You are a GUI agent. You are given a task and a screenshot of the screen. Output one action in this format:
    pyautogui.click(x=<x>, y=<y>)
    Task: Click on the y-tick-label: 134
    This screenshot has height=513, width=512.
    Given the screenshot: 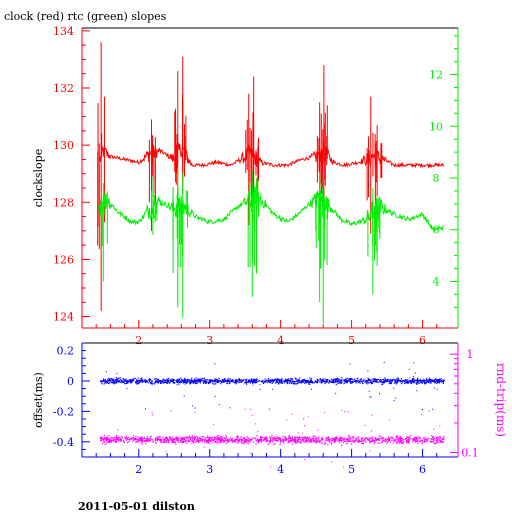 What is the action you would take?
    pyautogui.click(x=63, y=31)
    